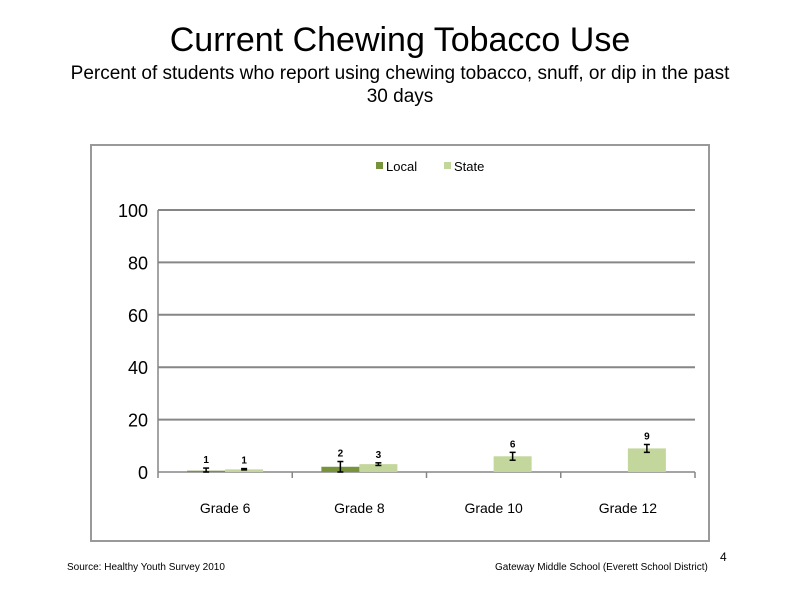 This screenshot has height=600, width=800. Describe the element at coordinates (628, 508) in the screenshot. I see `x-tick-label: Grade 12` at that location.